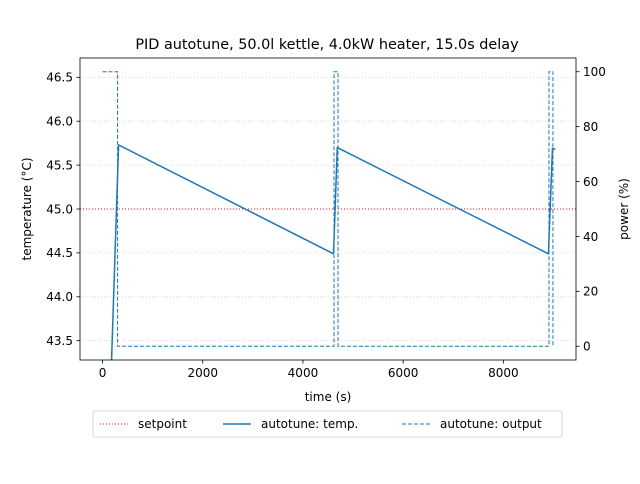  Describe the element at coordinates (303, 373) in the screenshot. I see `x-tick-label: 4000` at that location.